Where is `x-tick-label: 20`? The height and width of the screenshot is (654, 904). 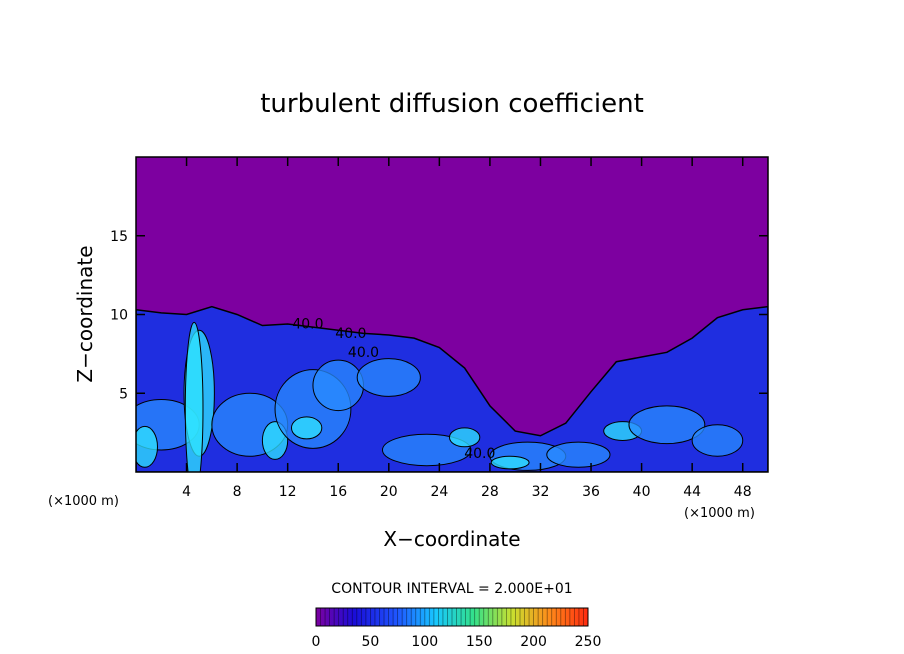
x-tick-label: 20 is located at coordinates (389, 492).